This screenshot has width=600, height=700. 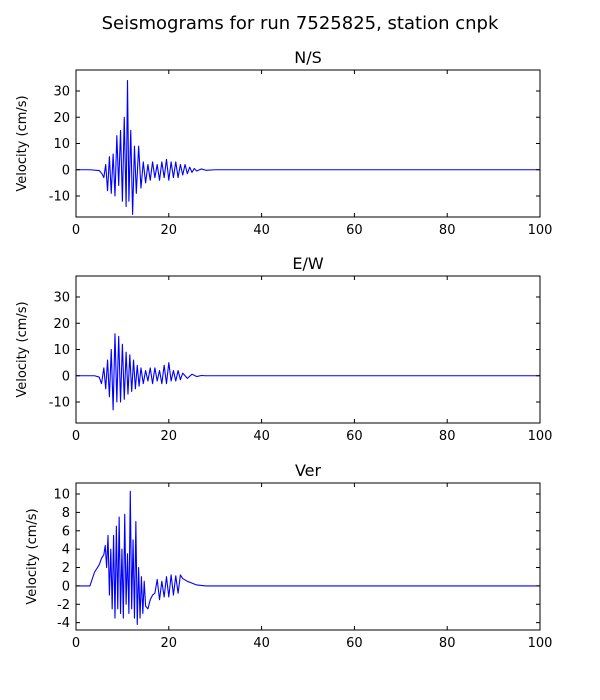 I want to click on panel-title: Ver, so click(x=308, y=470).